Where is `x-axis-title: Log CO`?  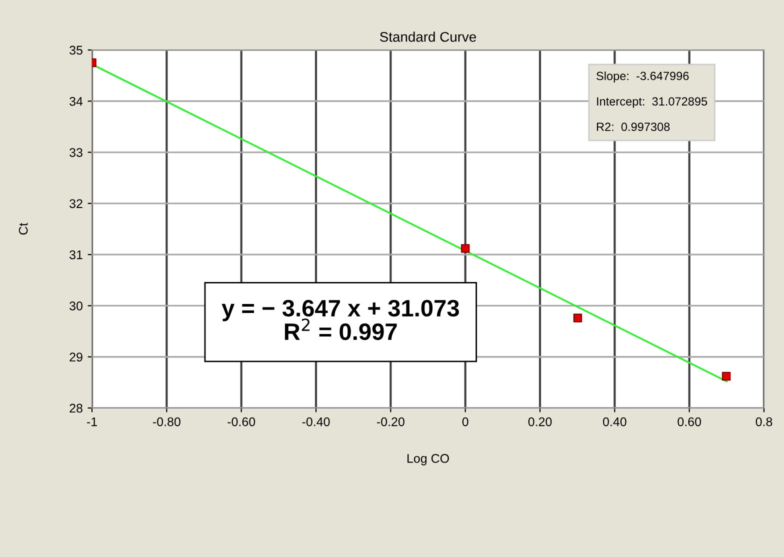
x-axis-title: Log CO is located at coordinates (428, 460).